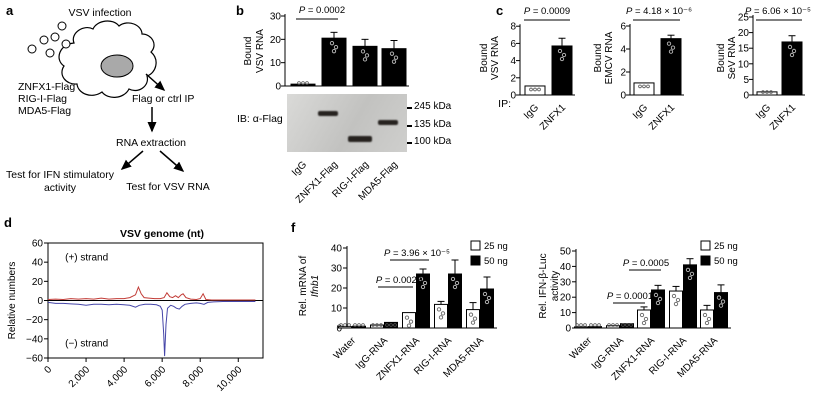  What do you see at coordinates (38, 244) in the screenshot?
I see `svg-text: 60` at bounding box center [38, 244].